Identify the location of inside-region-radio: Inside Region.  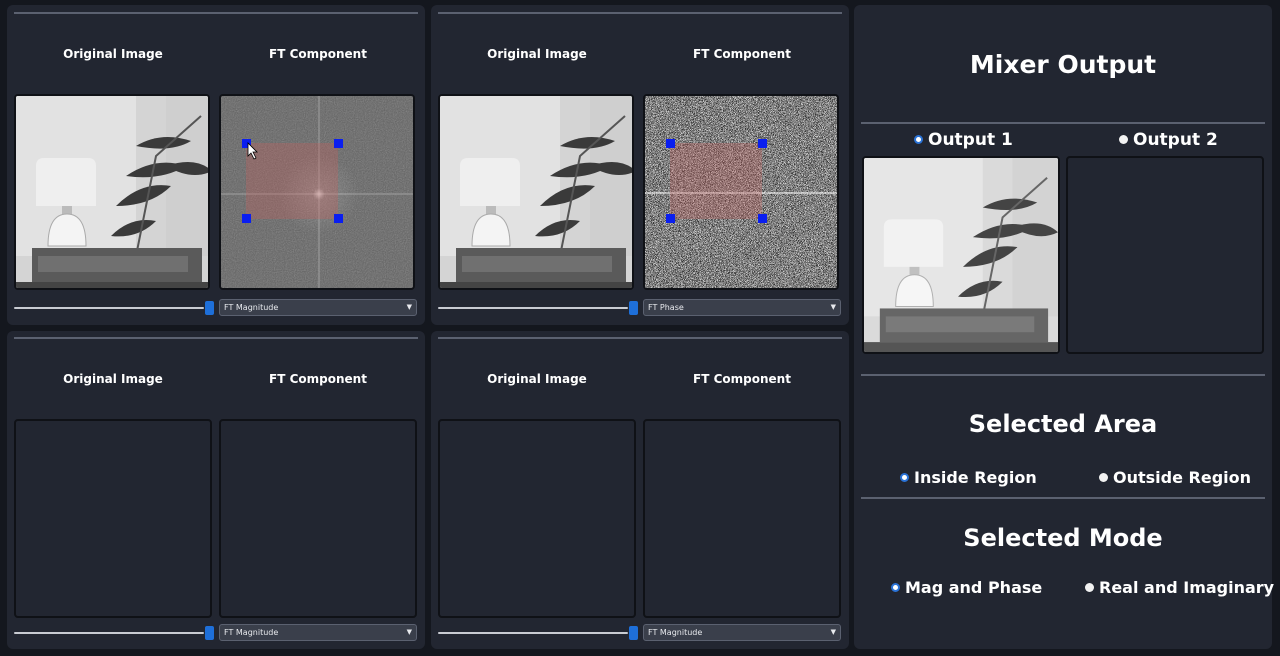
(968, 477).